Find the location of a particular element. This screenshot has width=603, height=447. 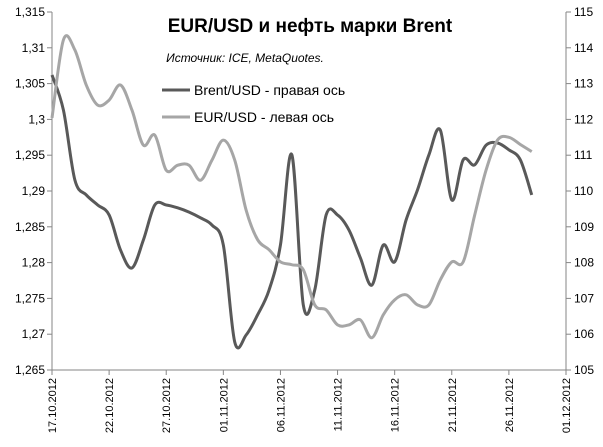

y2-tick-label: 115 is located at coordinates (583, 12).